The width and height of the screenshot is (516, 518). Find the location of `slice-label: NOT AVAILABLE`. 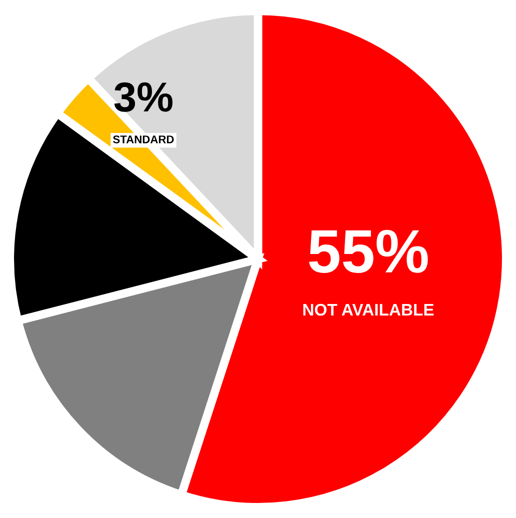

slice-label: NOT AVAILABLE is located at coordinates (368, 310).